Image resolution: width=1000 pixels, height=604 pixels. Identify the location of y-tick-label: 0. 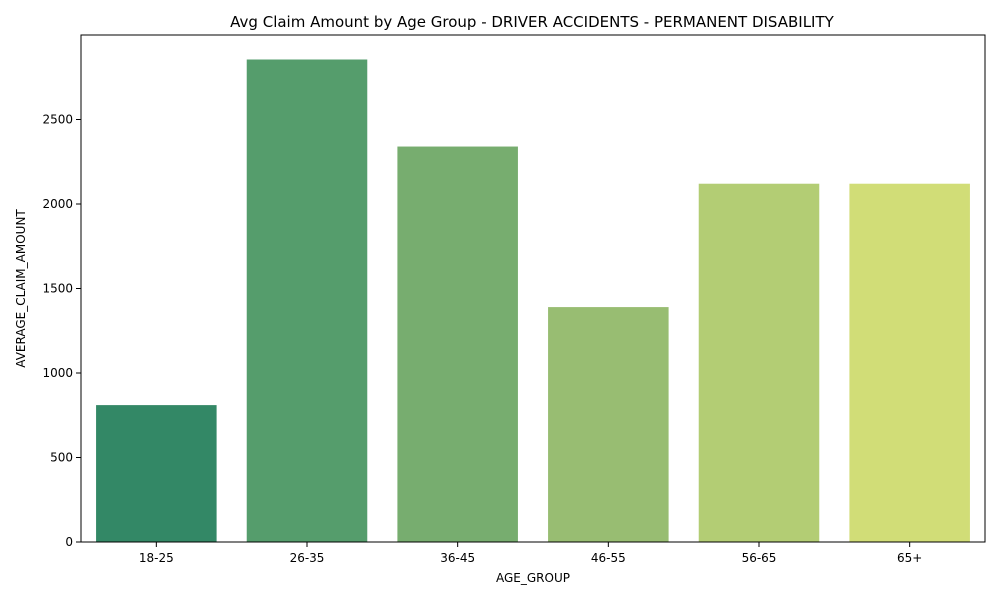
(69, 542).